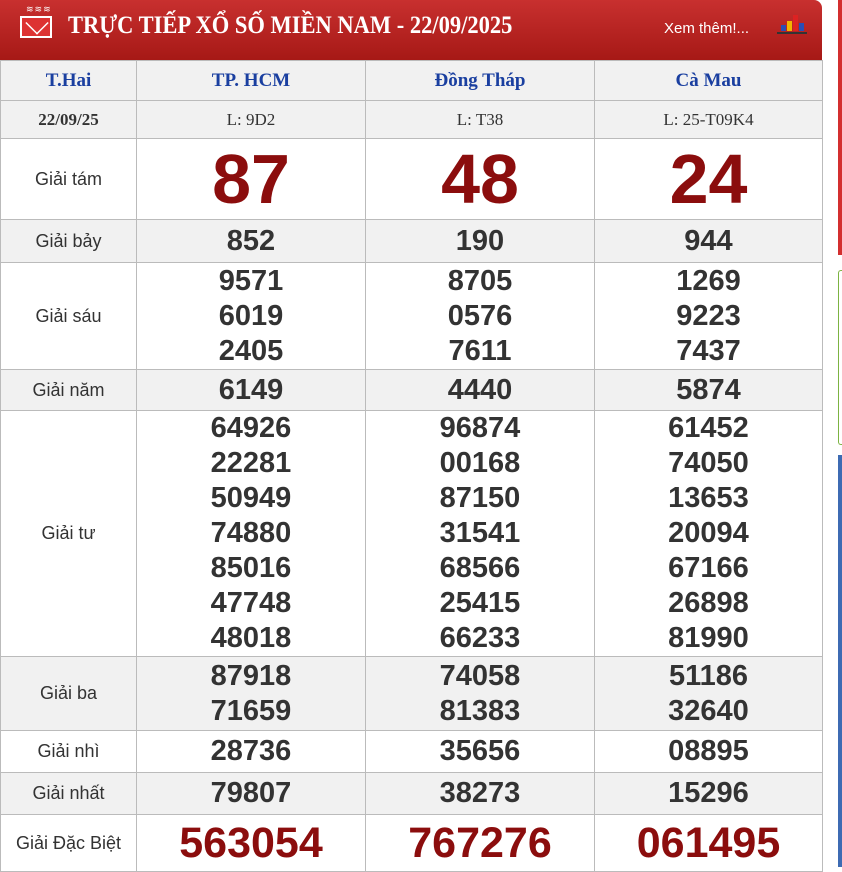 This screenshot has height=872, width=842. I want to click on prize-cell: 767276, so click(480, 843).